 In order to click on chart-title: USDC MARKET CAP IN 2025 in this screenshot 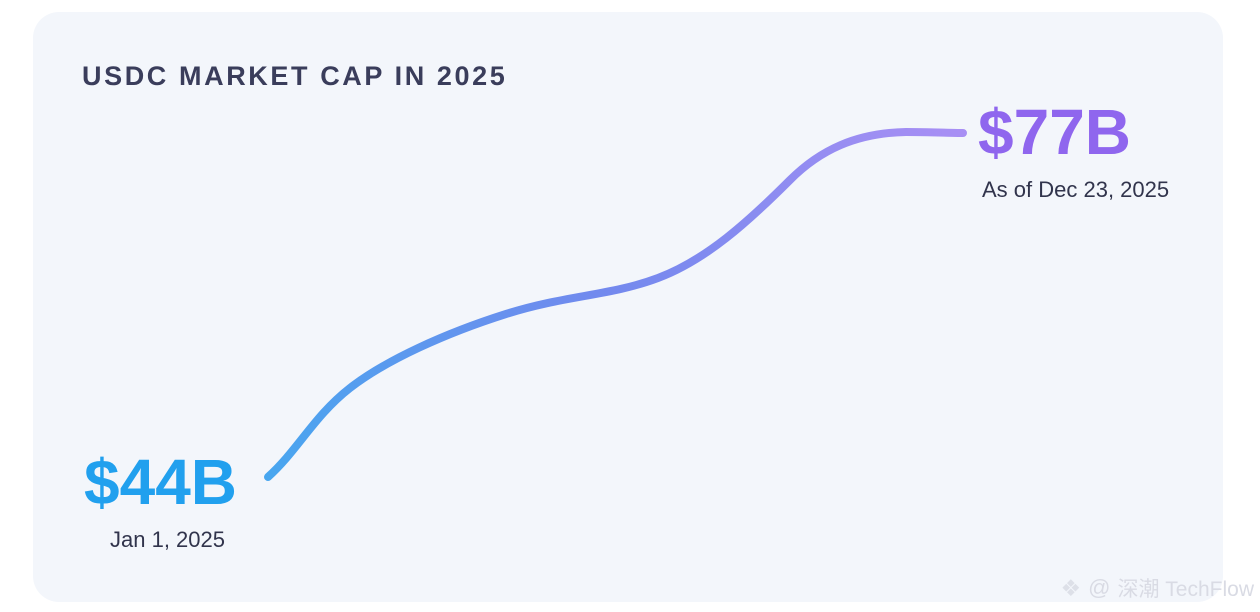, I will do `click(295, 76)`.